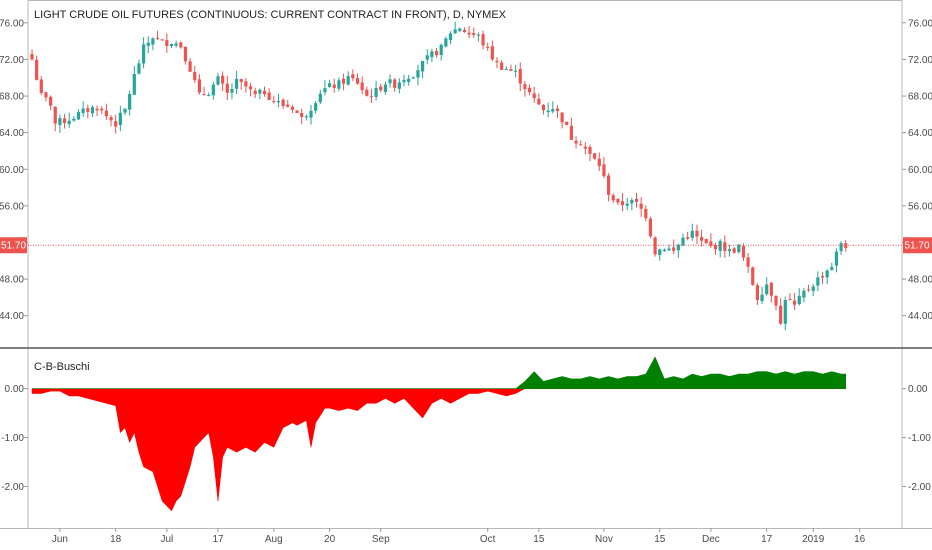 This screenshot has height=550, width=932. What do you see at coordinates (60, 539) in the screenshot?
I see `time-tick-label: Jun` at bounding box center [60, 539].